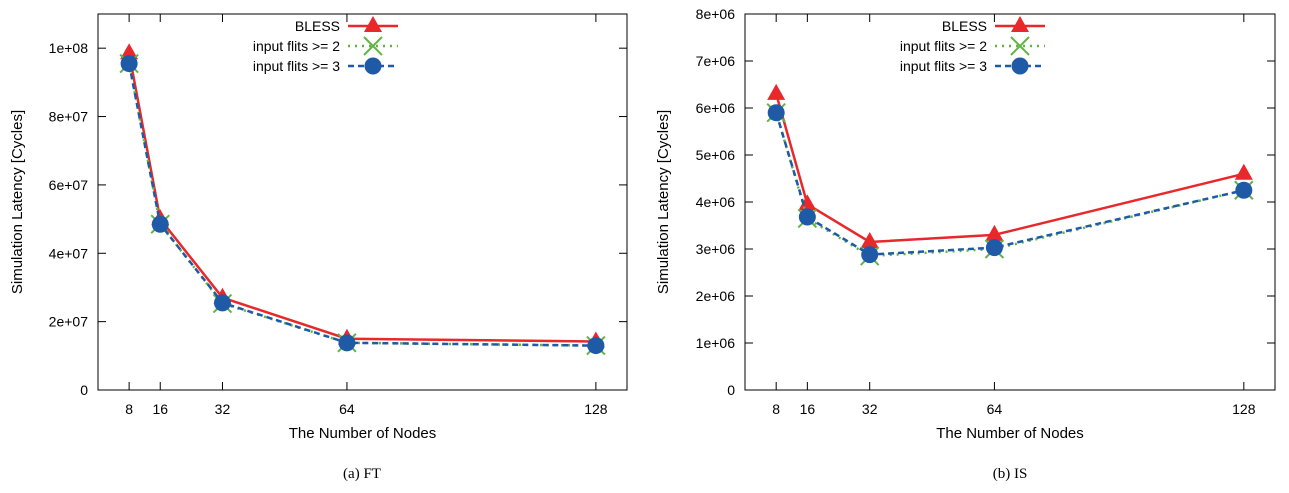 The width and height of the screenshot is (1289, 493). I want to click on y-tick-label: 8e+07, so click(69, 117).